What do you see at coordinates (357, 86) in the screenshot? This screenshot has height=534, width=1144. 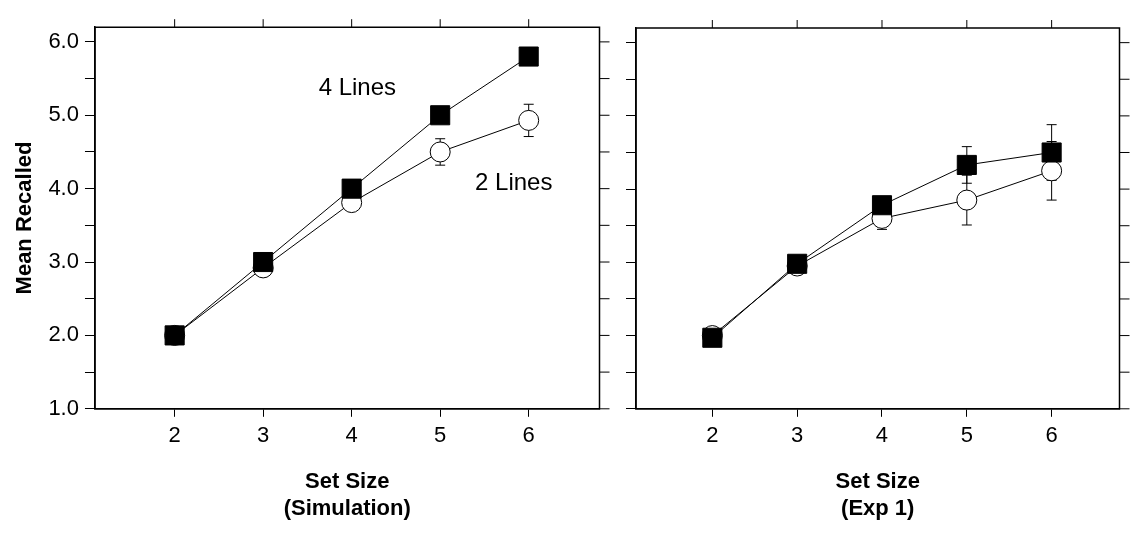 I see `annotation: 4 Lines` at bounding box center [357, 86].